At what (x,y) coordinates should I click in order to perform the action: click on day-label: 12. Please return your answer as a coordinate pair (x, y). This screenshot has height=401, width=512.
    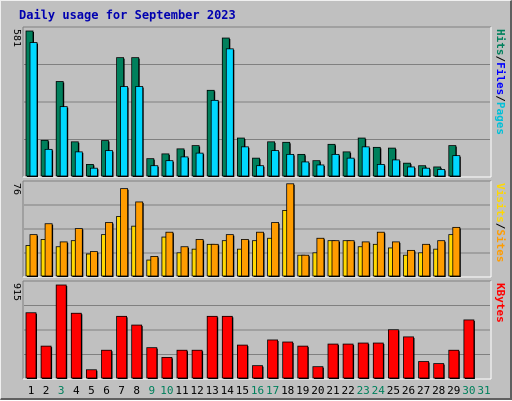
    Looking at the image, I should click on (196, 390).